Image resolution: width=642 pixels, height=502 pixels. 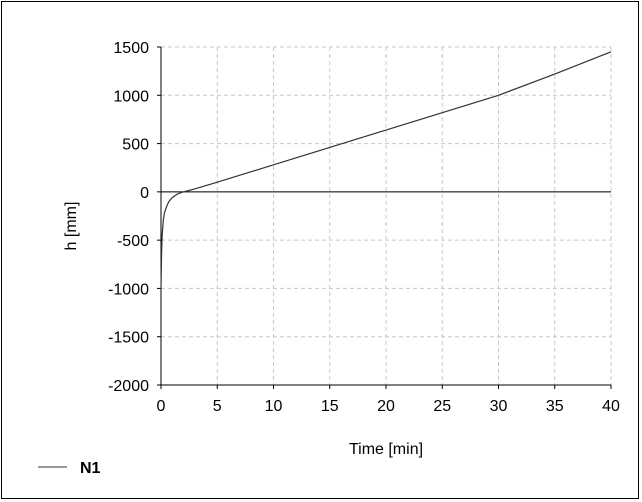 What do you see at coordinates (217, 406) in the screenshot?
I see `x-tick-label: 5` at bounding box center [217, 406].